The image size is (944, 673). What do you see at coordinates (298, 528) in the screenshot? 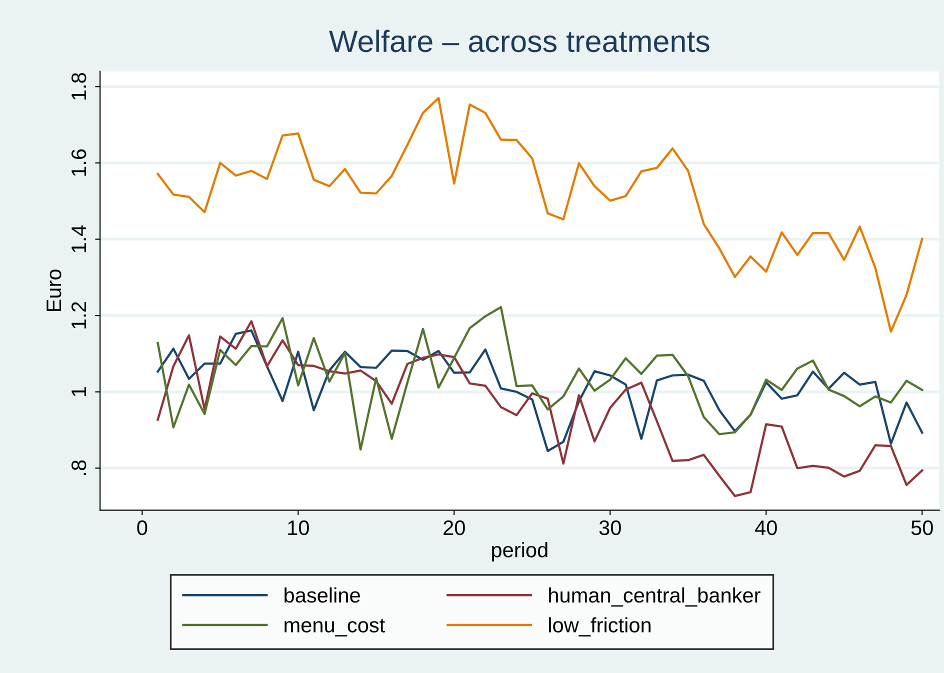
I see `x-tick-label: 10` at bounding box center [298, 528].